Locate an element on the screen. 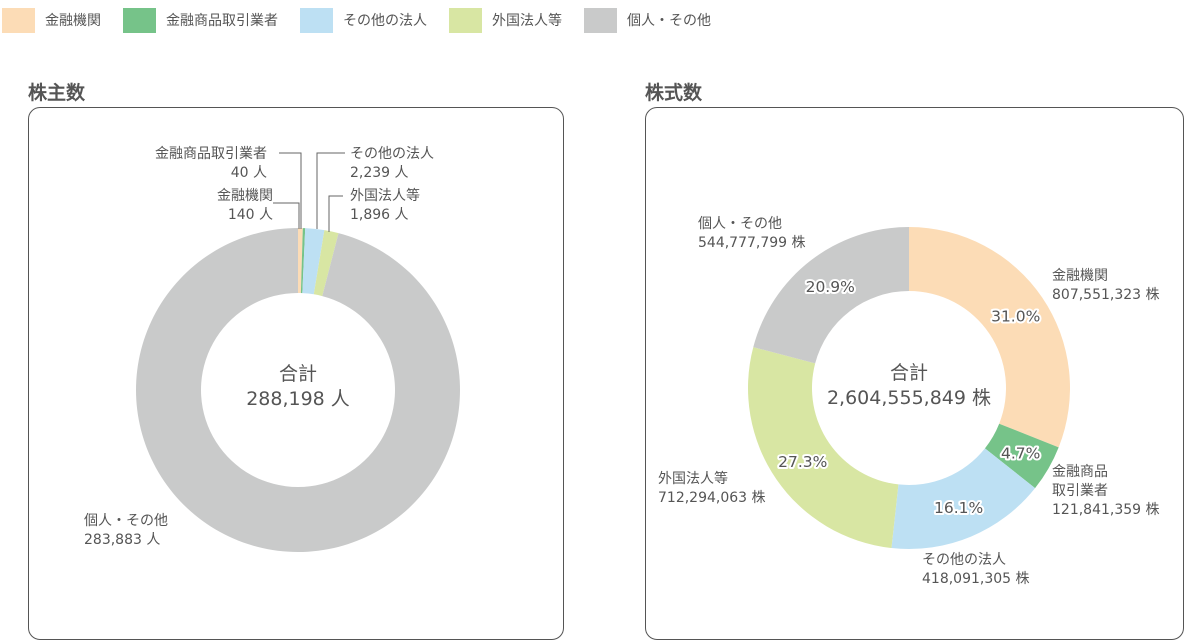 The width and height of the screenshot is (1200, 644). percentage-label: 4.7% is located at coordinates (1020, 454).